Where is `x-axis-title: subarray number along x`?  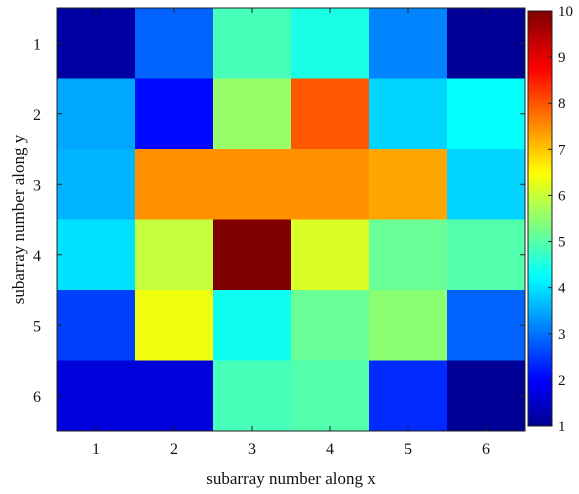
x-axis-title: subarray number along x is located at coordinates (291, 478).